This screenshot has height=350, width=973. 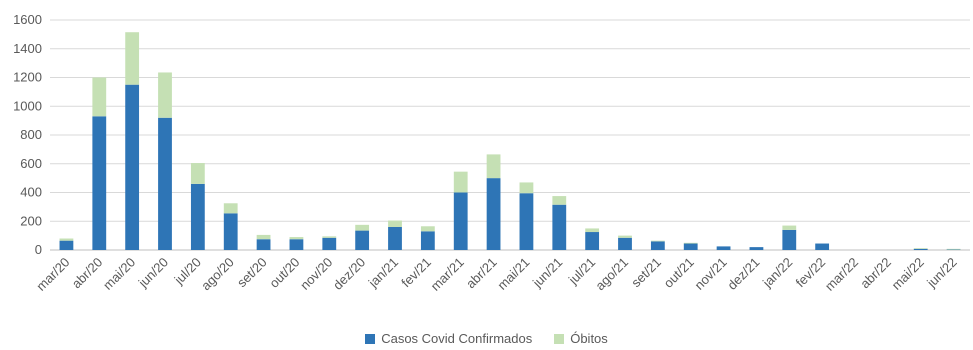 I want to click on x-tick-label: mar/20, so click(x=52, y=274).